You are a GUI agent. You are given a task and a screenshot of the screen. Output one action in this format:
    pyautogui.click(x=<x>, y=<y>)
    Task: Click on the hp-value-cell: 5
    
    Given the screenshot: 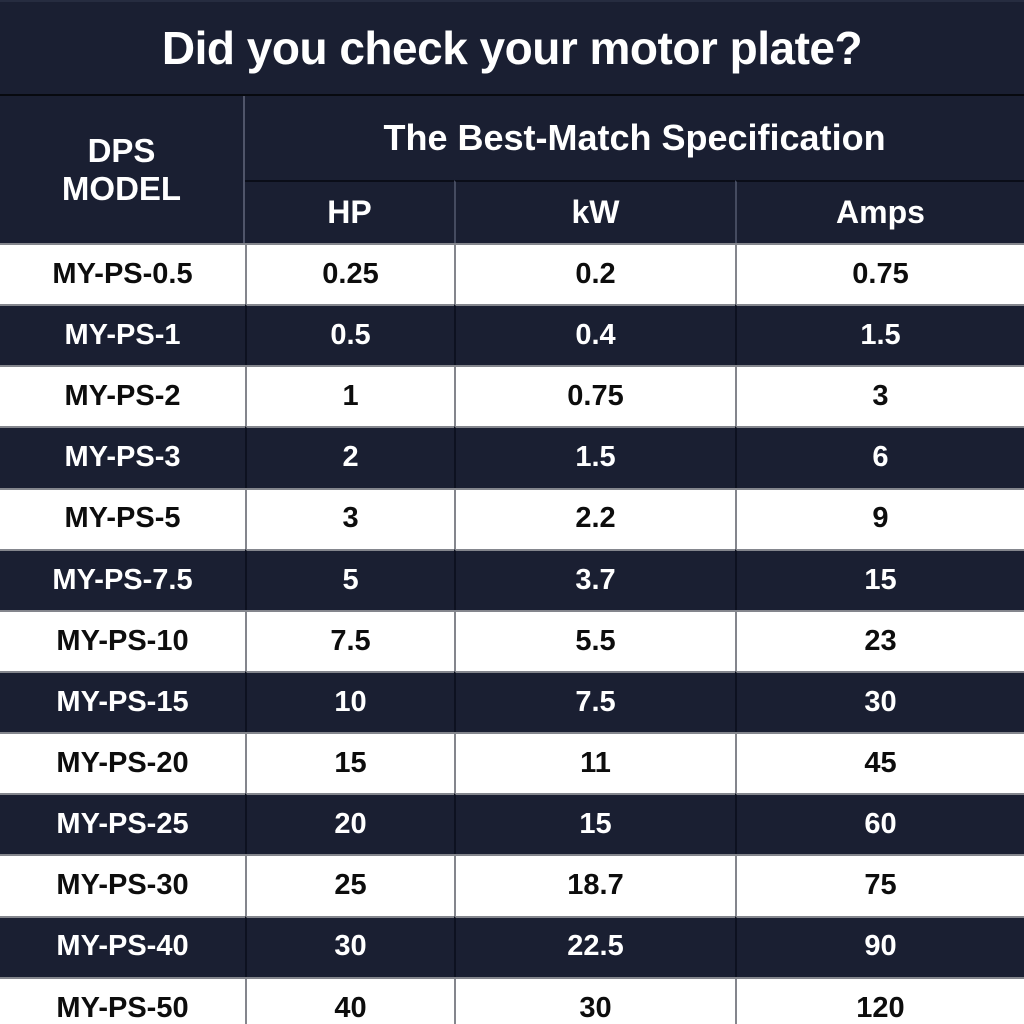 What is the action you would take?
    pyautogui.click(x=350, y=579)
    